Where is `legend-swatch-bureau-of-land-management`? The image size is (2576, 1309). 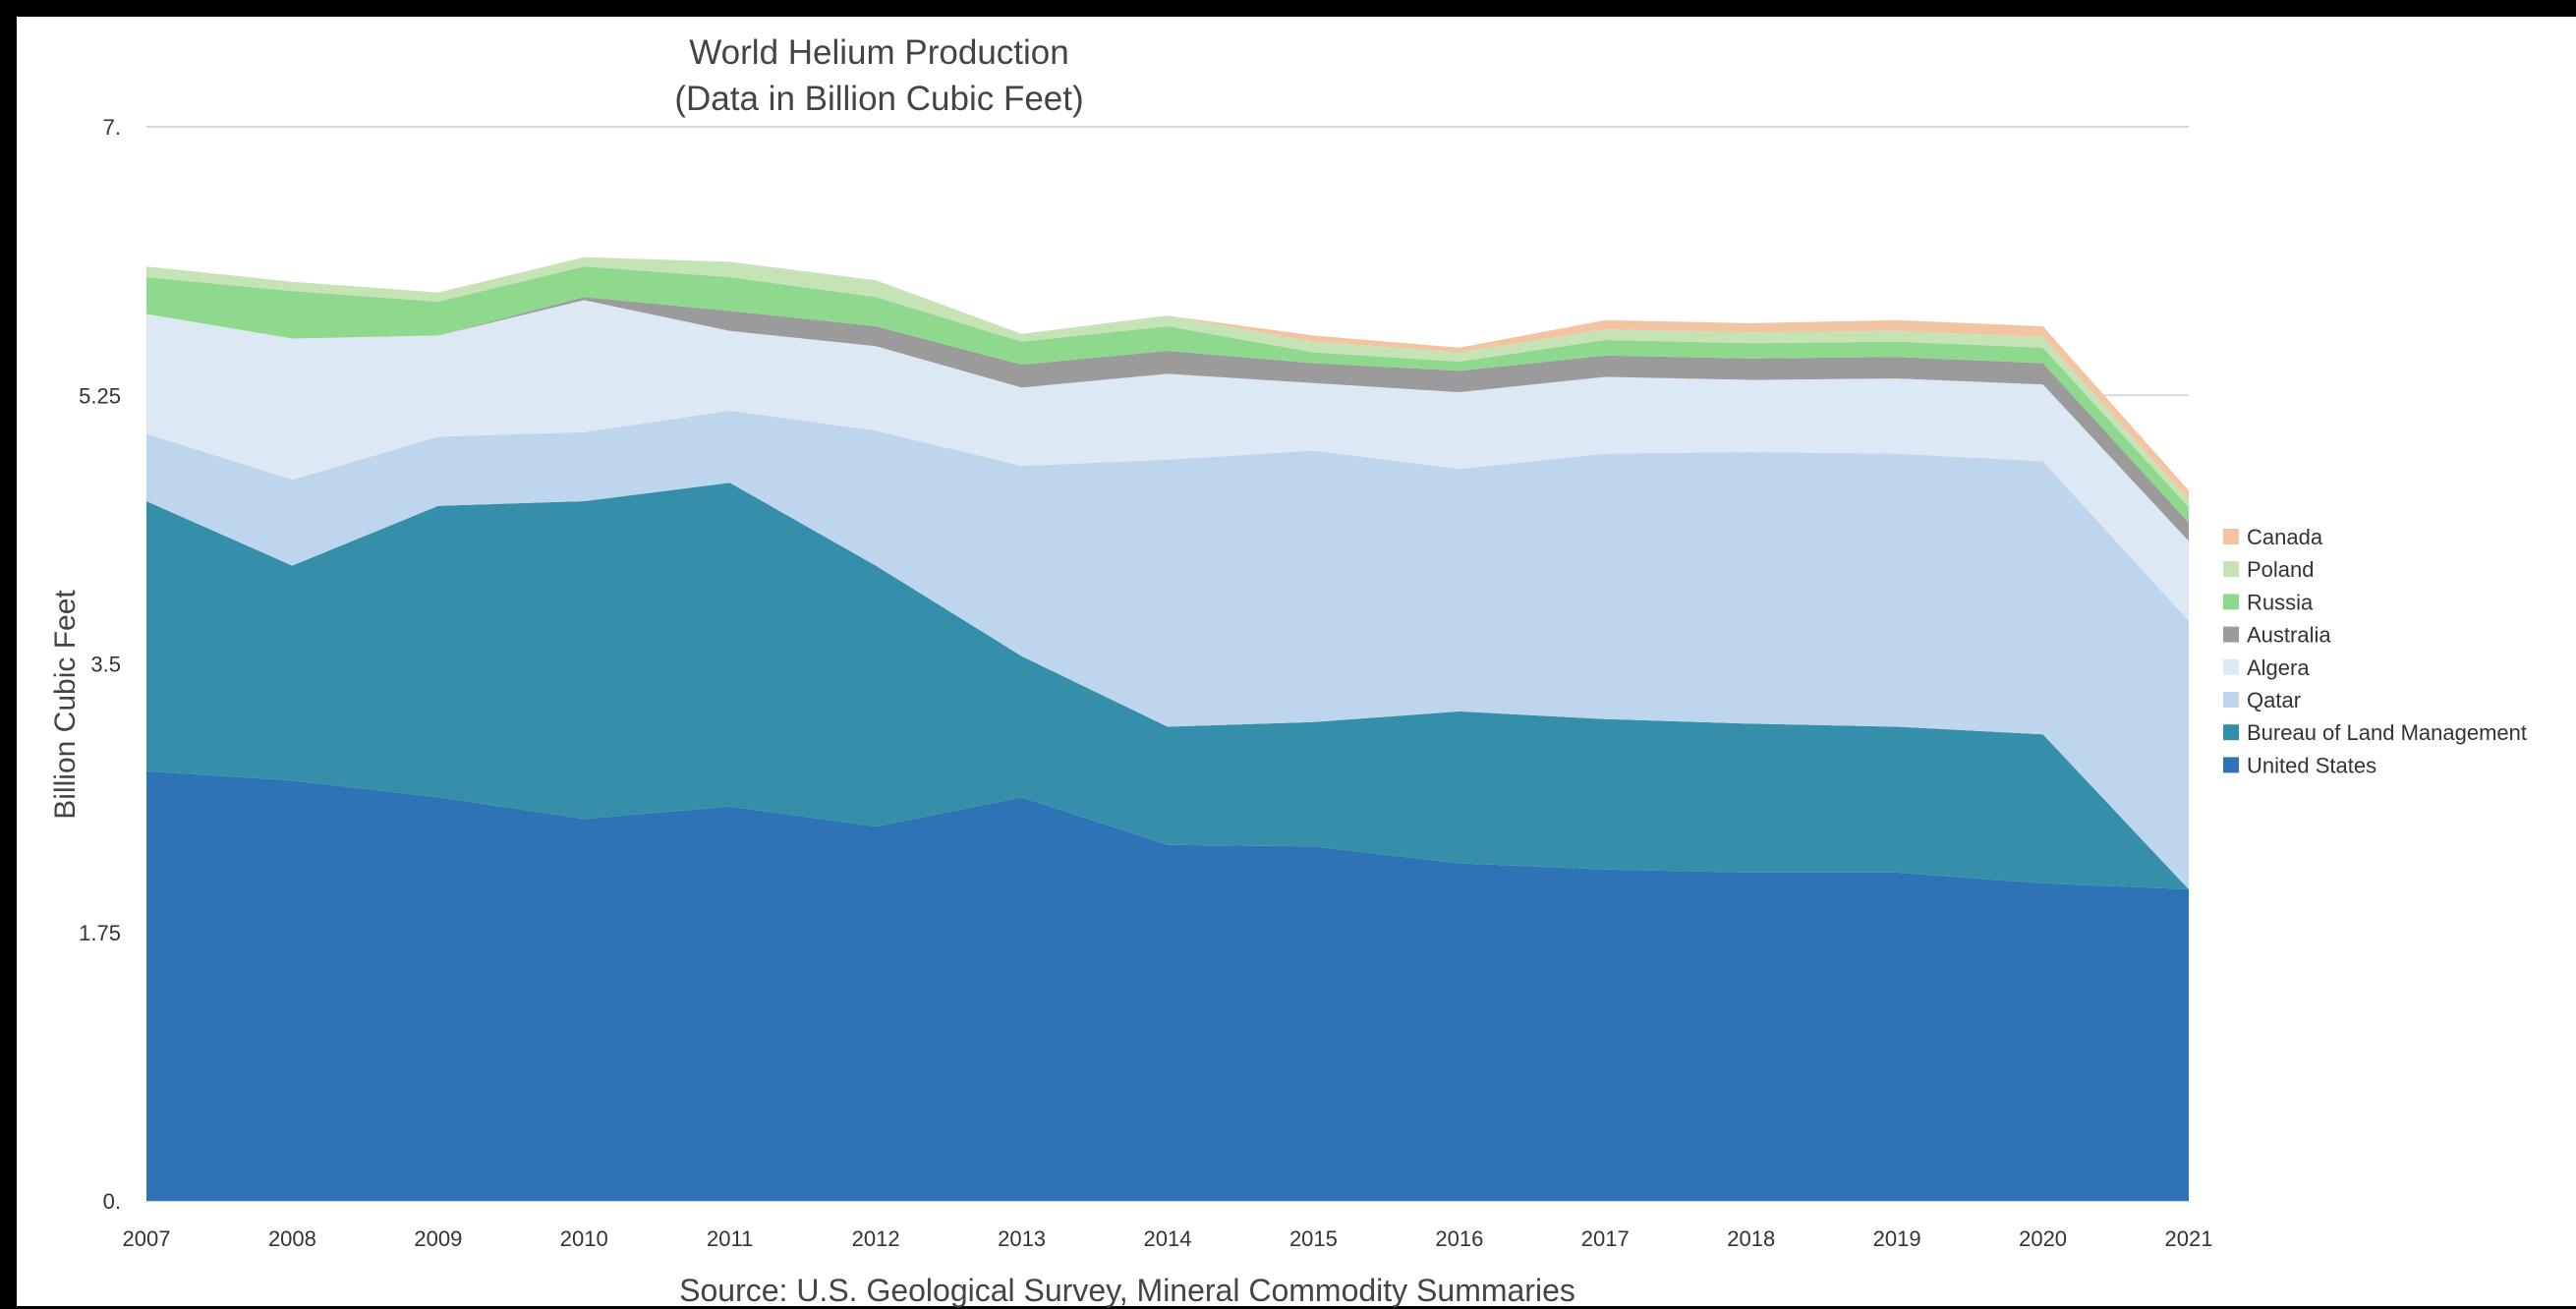 legend-swatch-bureau-of-land-management is located at coordinates (2231, 732).